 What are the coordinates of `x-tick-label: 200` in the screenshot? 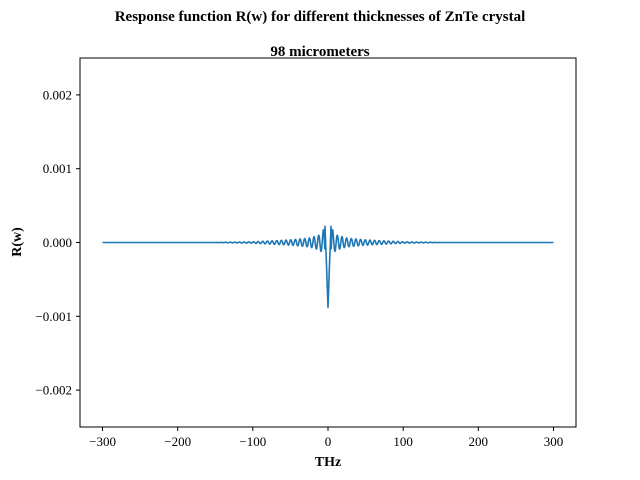 It's located at (479, 441).